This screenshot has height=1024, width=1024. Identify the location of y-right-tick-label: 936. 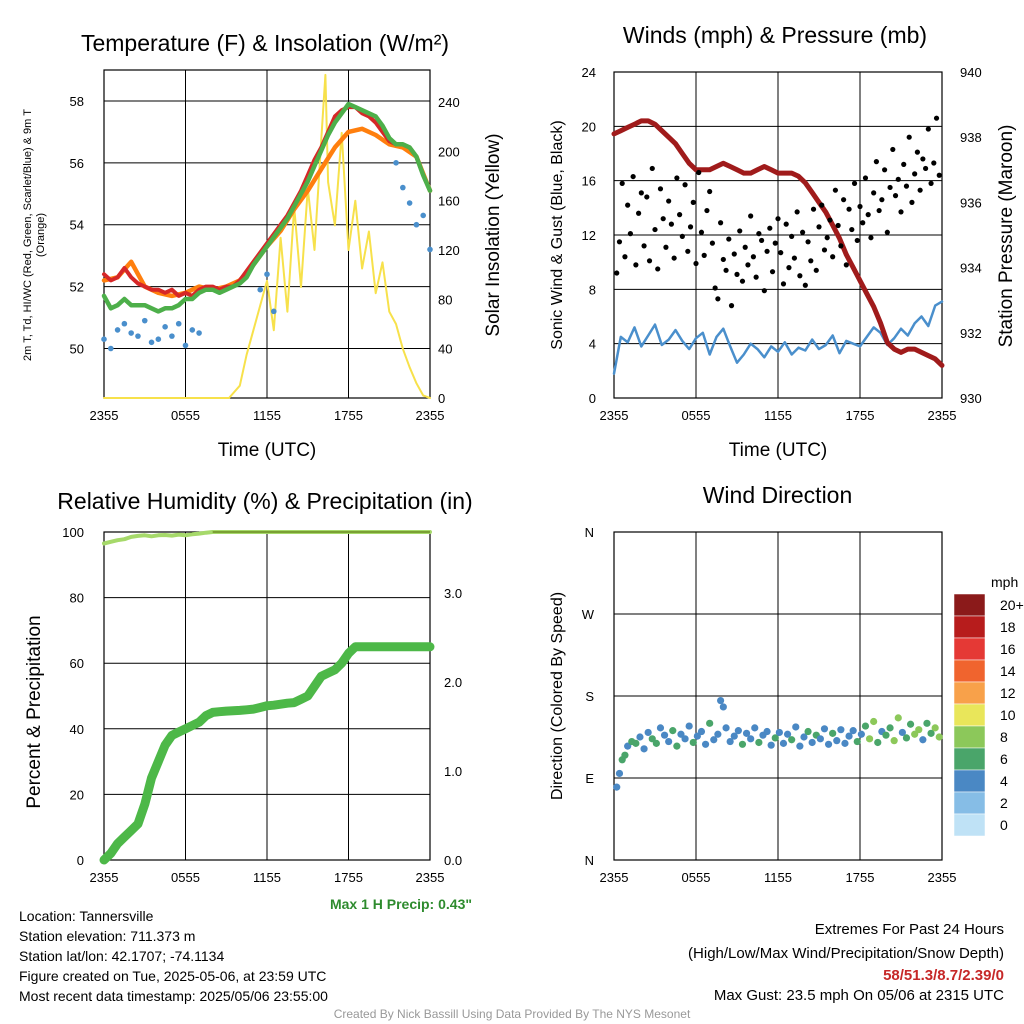
(971, 202).